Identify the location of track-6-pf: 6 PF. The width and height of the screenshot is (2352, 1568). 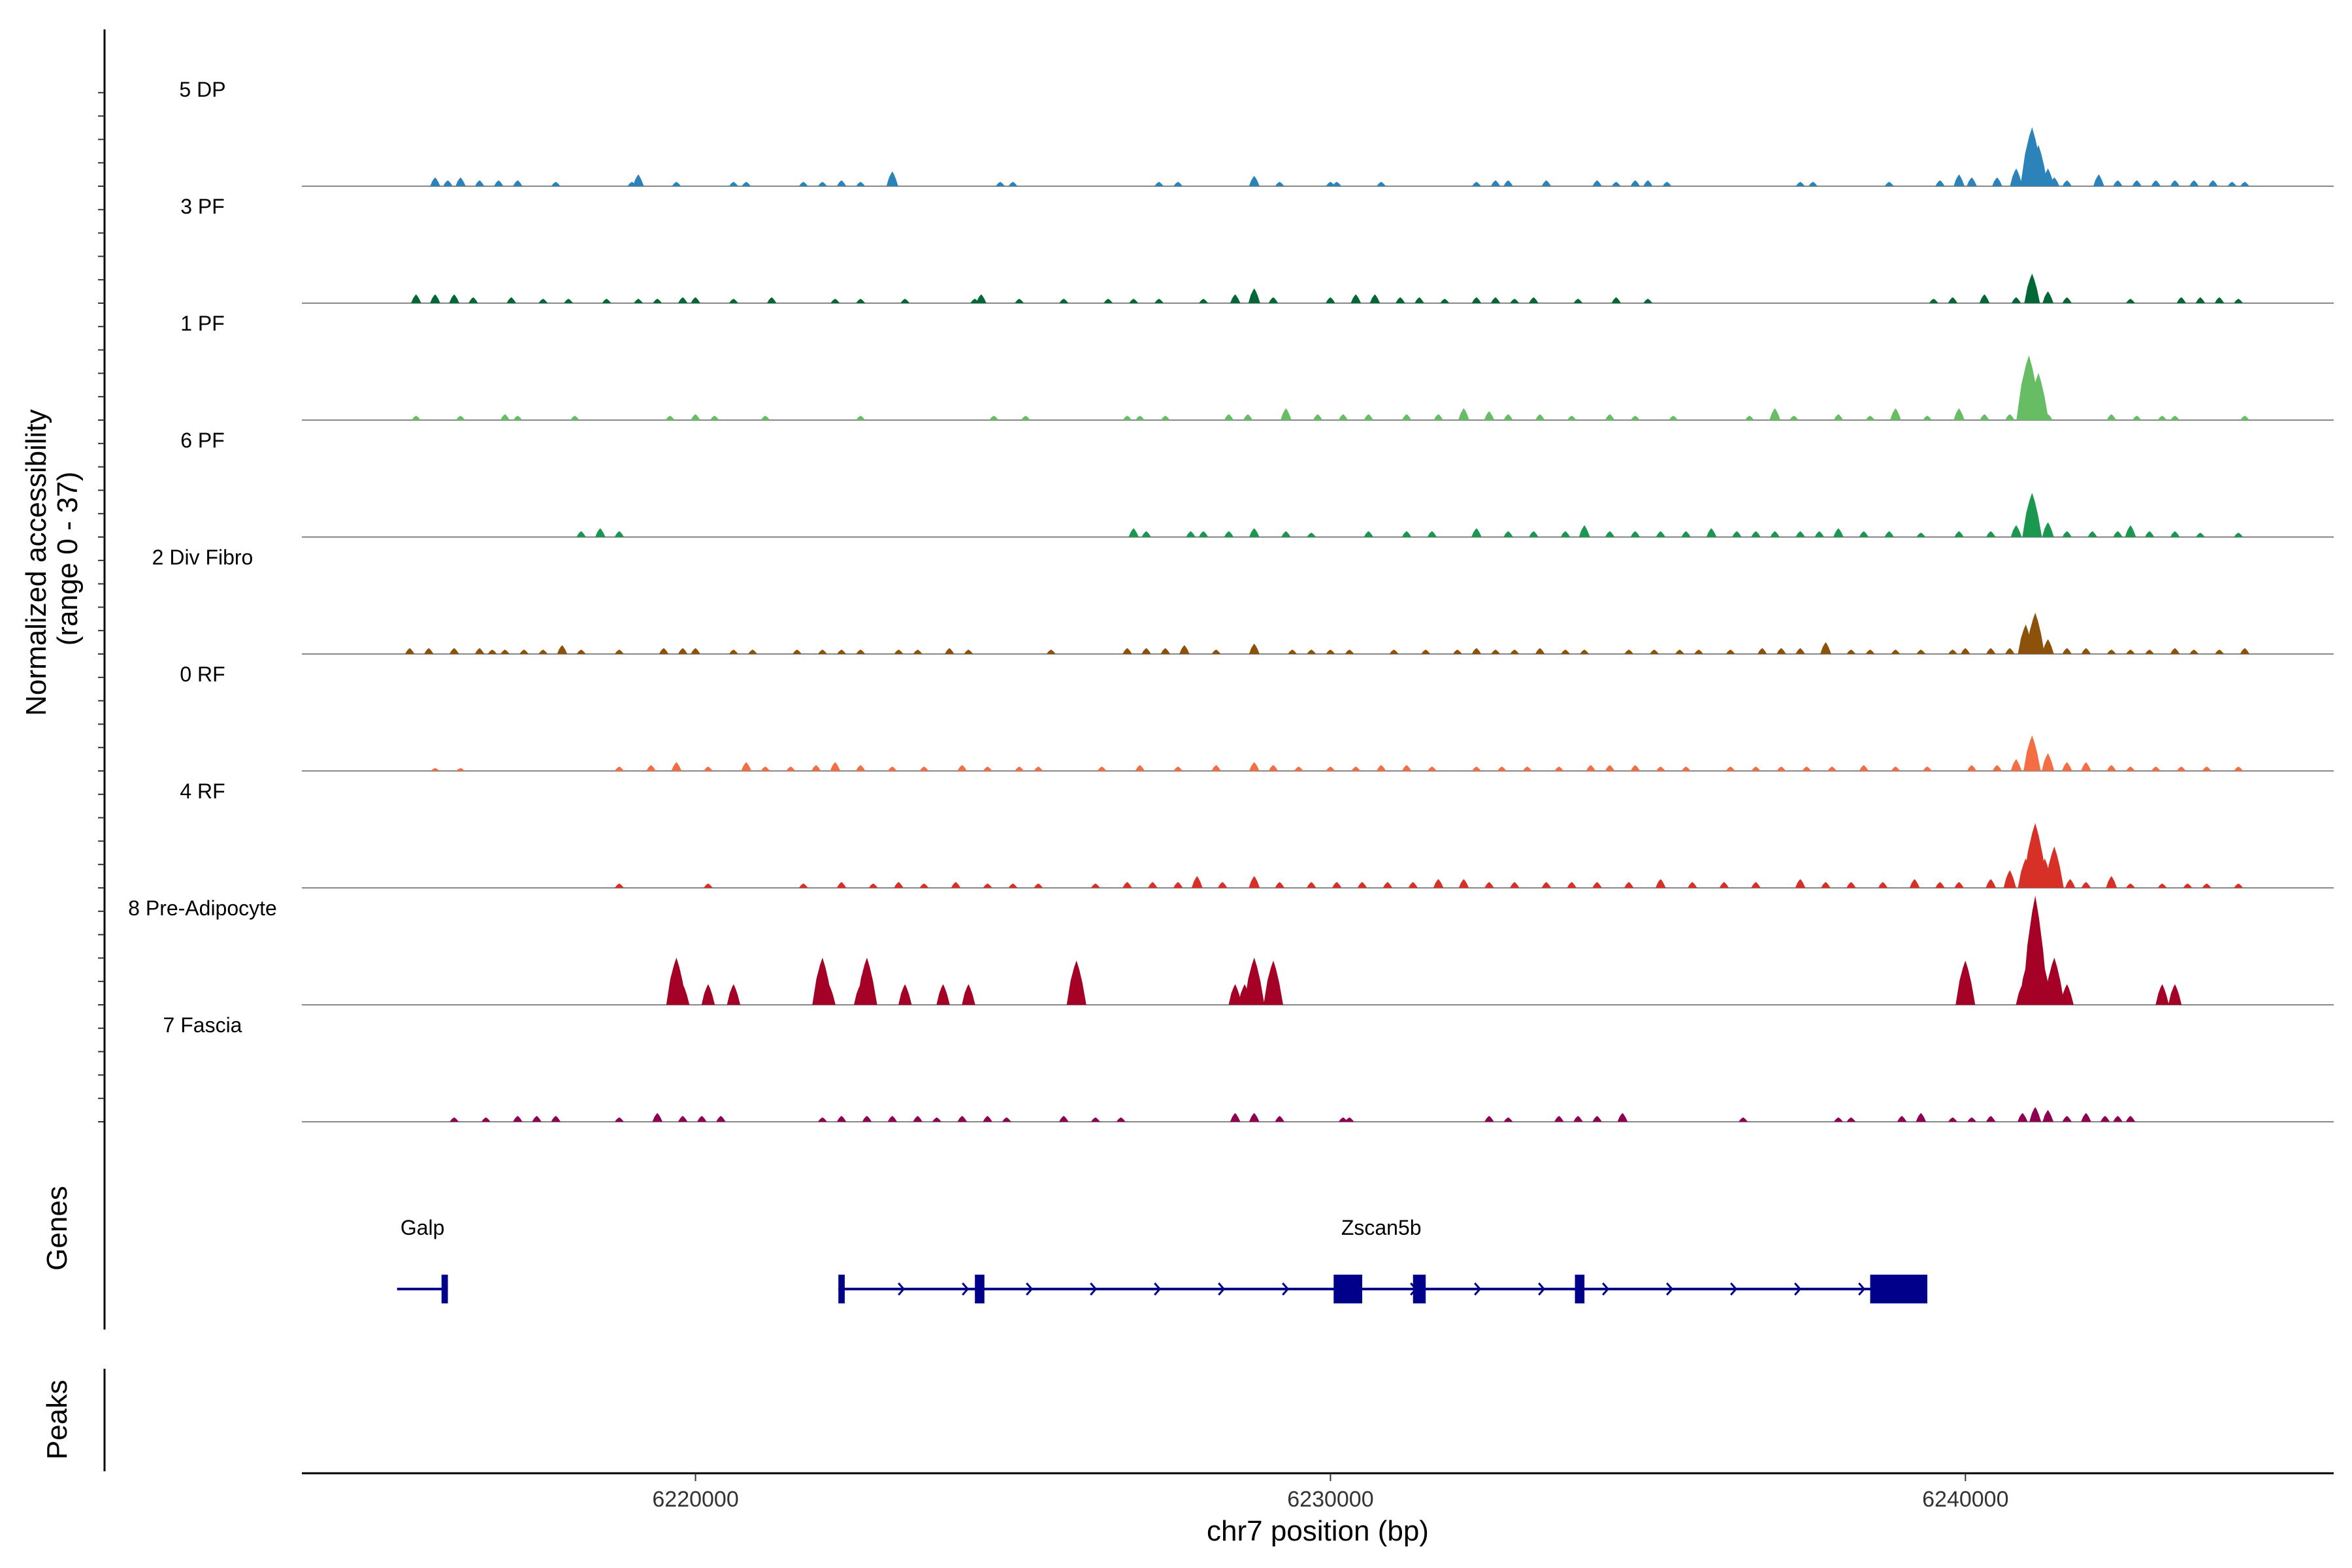
(1257, 483).